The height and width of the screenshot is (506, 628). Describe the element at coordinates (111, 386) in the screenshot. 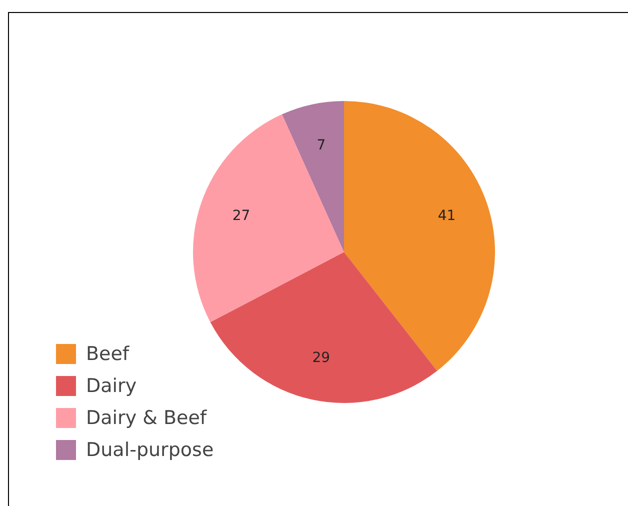

I see `legend-label: Dairy` at that location.